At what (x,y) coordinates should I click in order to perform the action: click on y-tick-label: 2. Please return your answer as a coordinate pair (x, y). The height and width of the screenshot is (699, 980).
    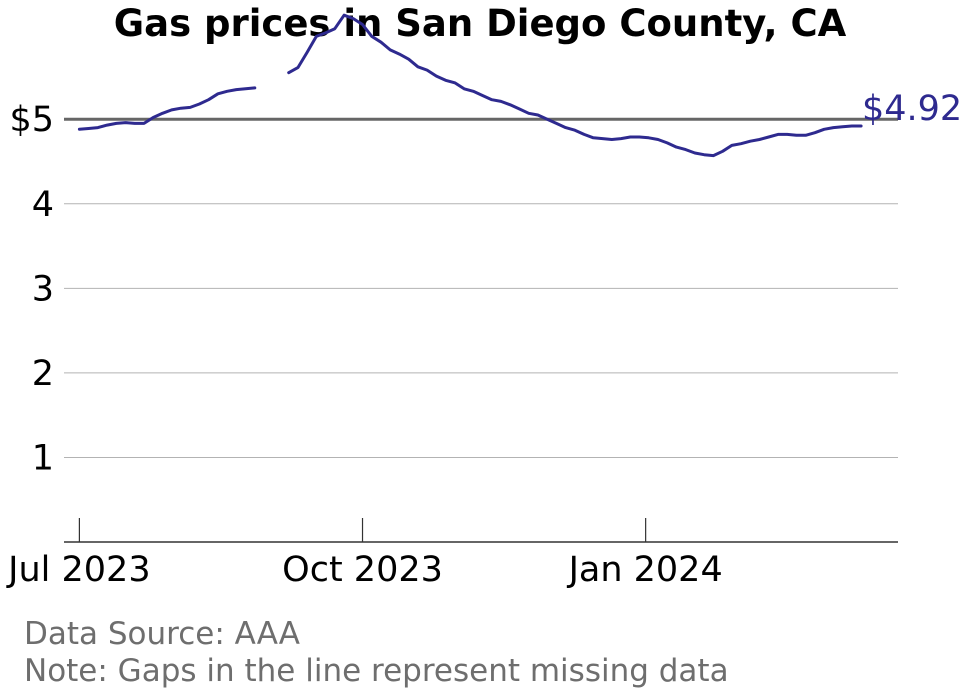
    Looking at the image, I should click on (43, 374).